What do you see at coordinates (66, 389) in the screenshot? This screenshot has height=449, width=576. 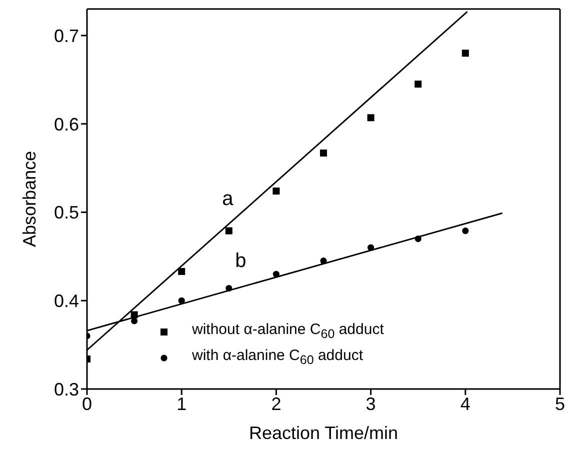 I see `y-tick-label: 0.3` at bounding box center [66, 389].